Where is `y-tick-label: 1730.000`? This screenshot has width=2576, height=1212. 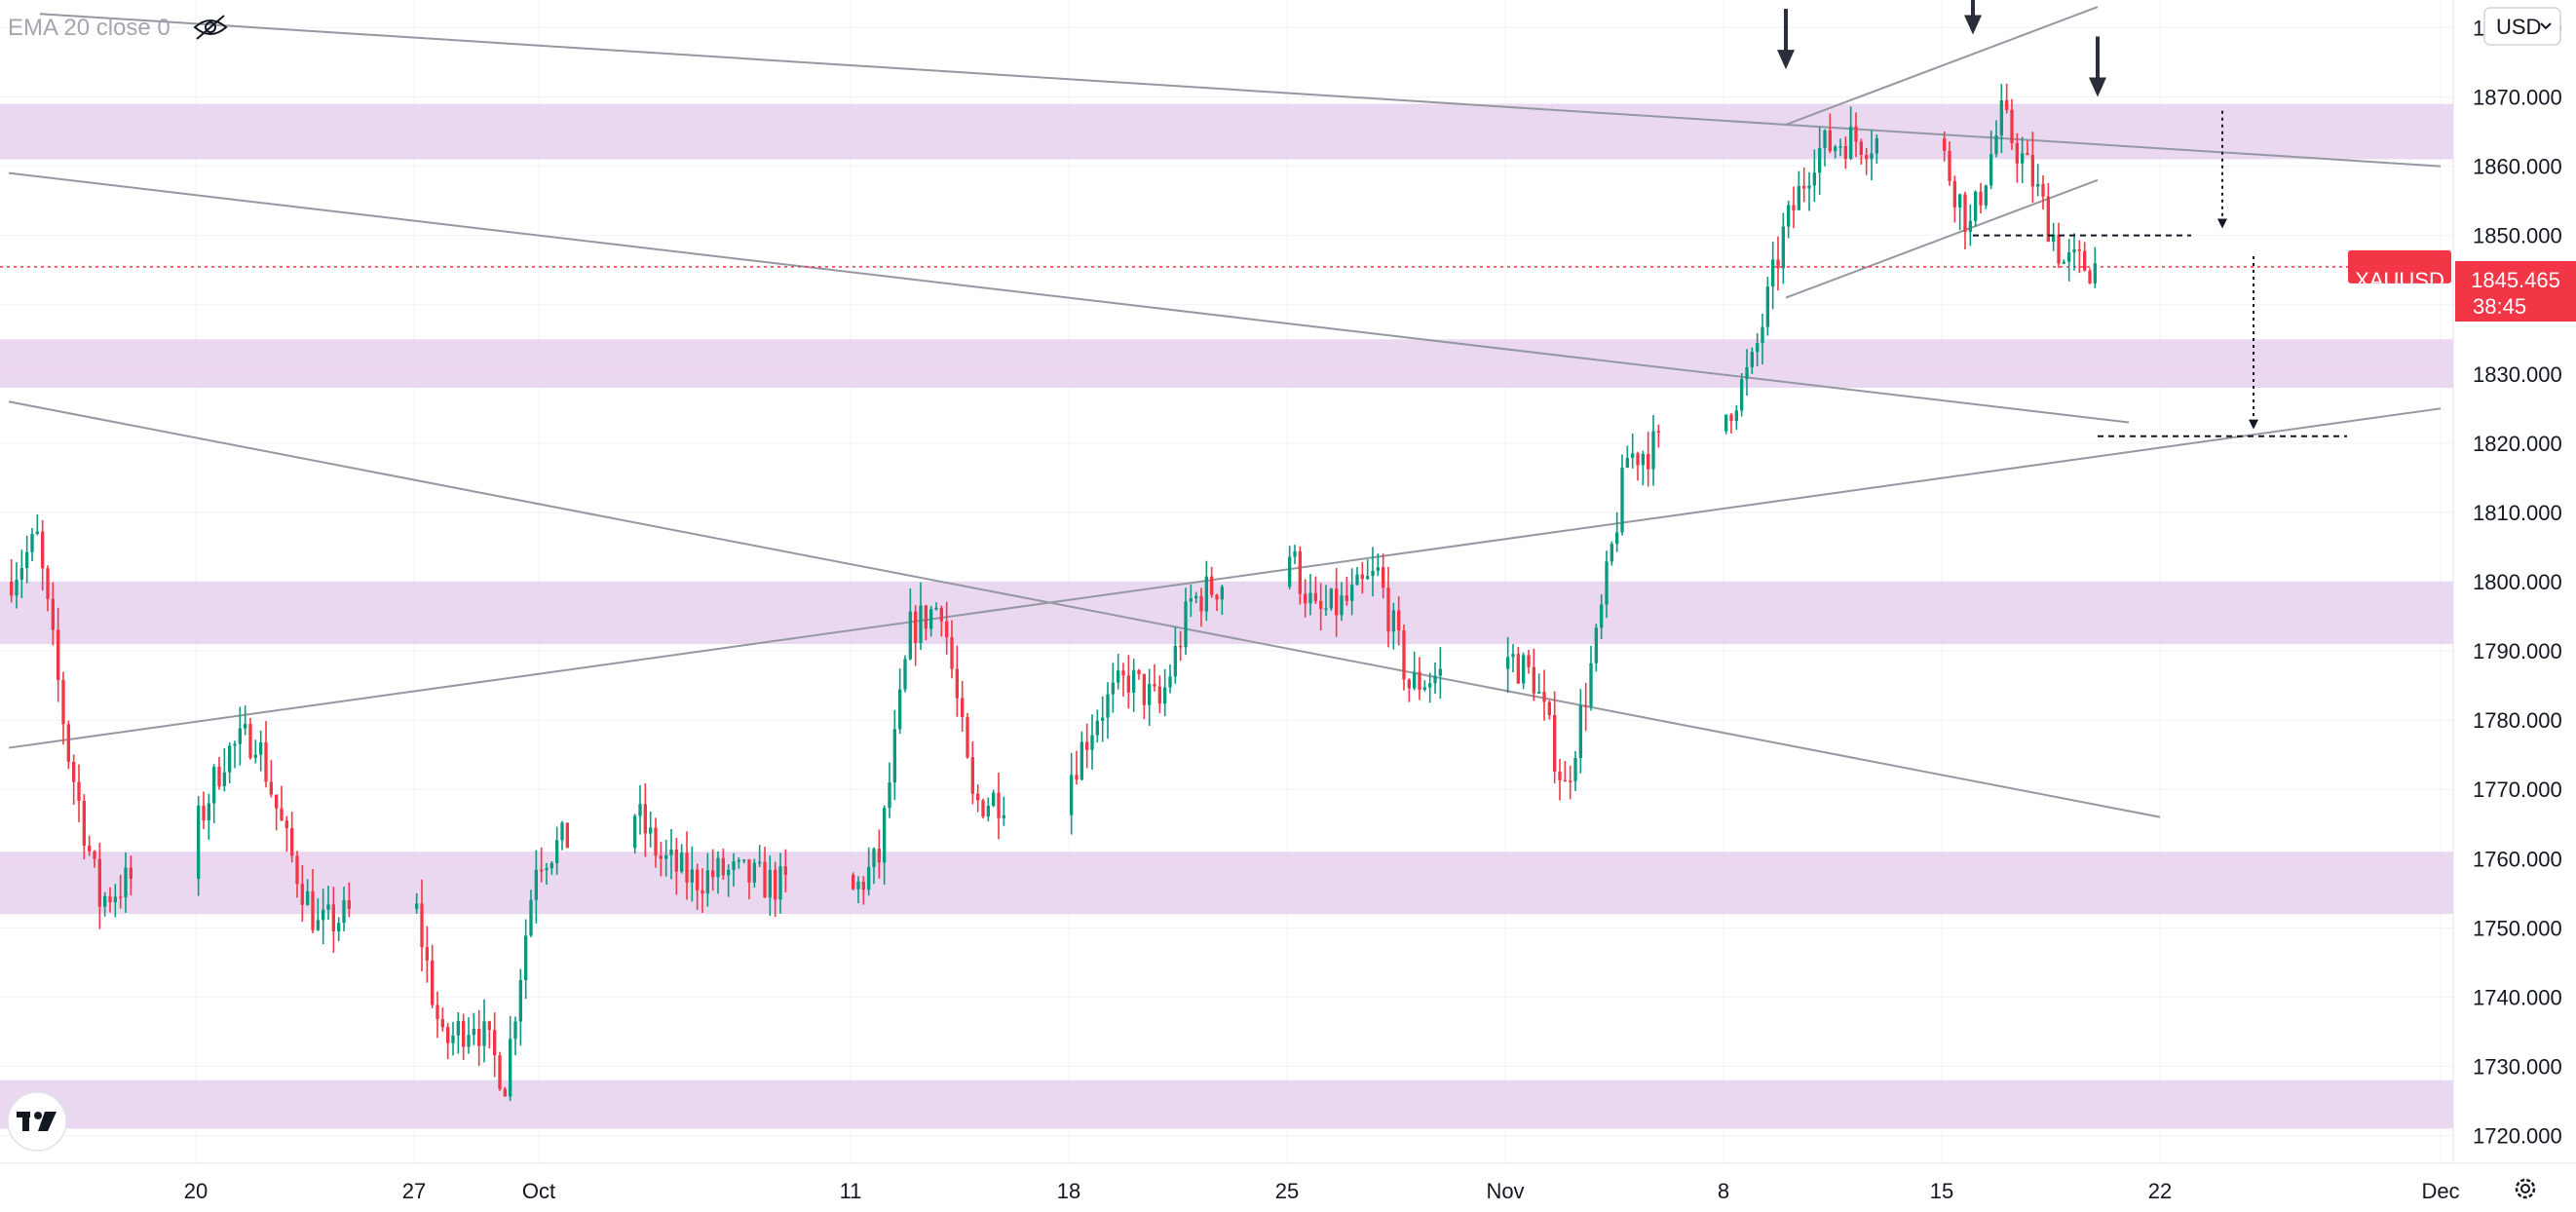
y-tick-label: 1730.000 is located at coordinates (2517, 1067).